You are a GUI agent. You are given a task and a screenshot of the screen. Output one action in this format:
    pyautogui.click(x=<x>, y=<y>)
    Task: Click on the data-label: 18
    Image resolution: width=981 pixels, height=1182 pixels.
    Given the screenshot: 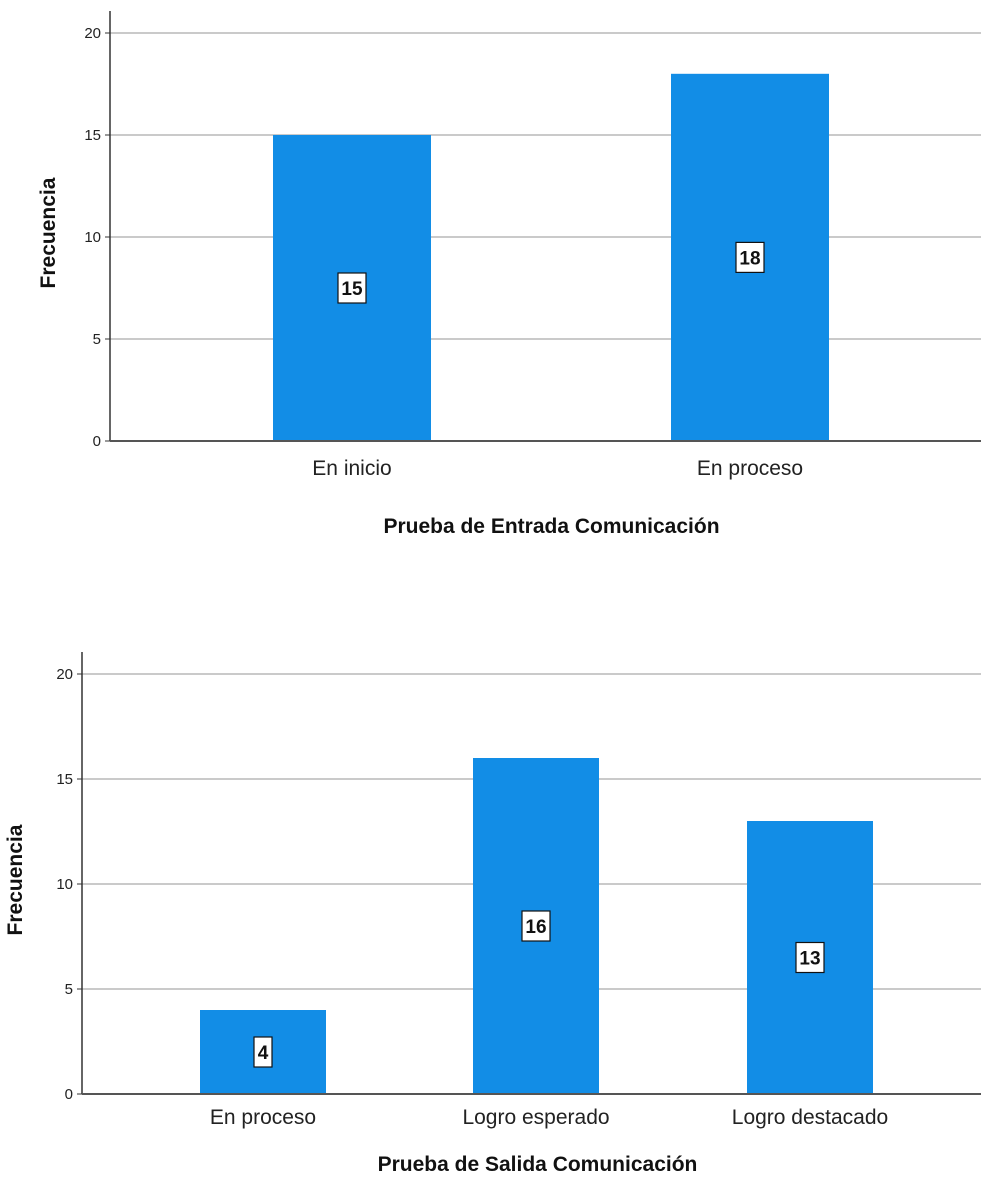 What is the action you would take?
    pyautogui.click(x=749, y=258)
    